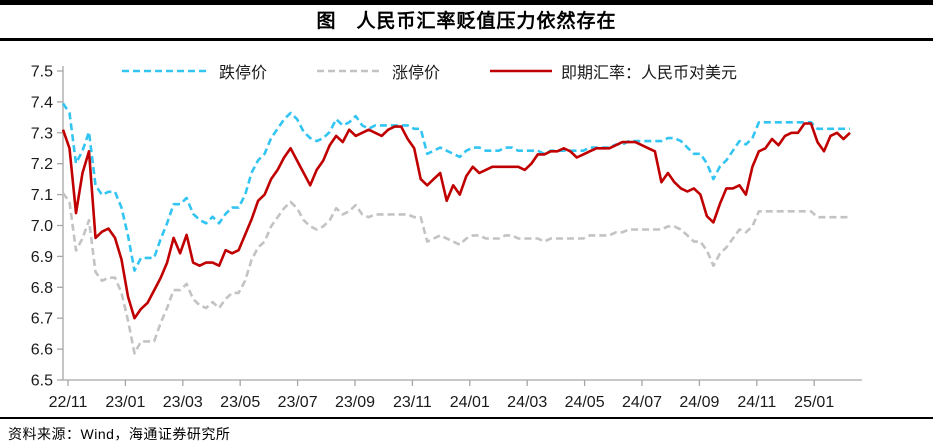 This screenshot has height=447, width=933. Describe the element at coordinates (166, 71) in the screenshot. I see `limit-down-line-icon` at that location.